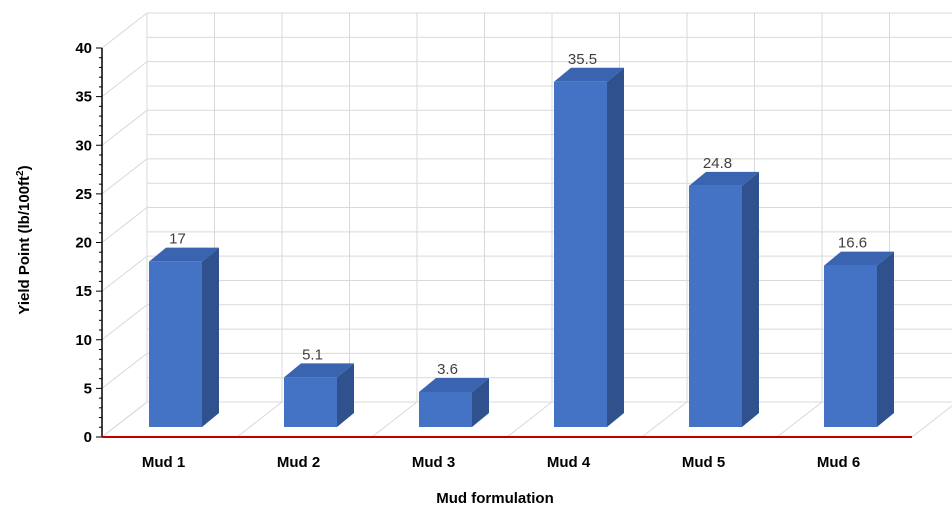 The image size is (952, 507). What do you see at coordinates (569, 462) in the screenshot?
I see `x-tick-label: Mud 4` at bounding box center [569, 462].